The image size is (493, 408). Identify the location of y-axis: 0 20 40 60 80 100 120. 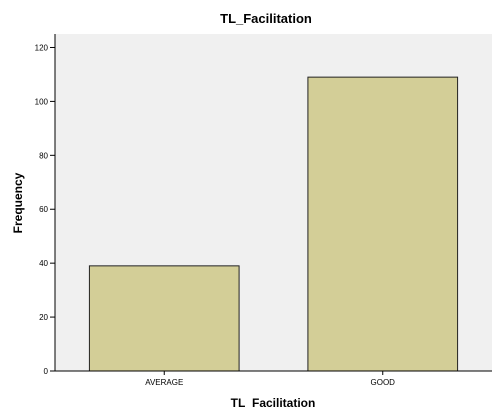
(45, 205).